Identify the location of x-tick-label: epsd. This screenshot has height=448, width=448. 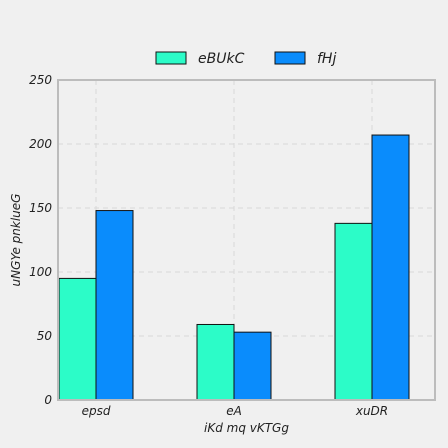
(96, 411).